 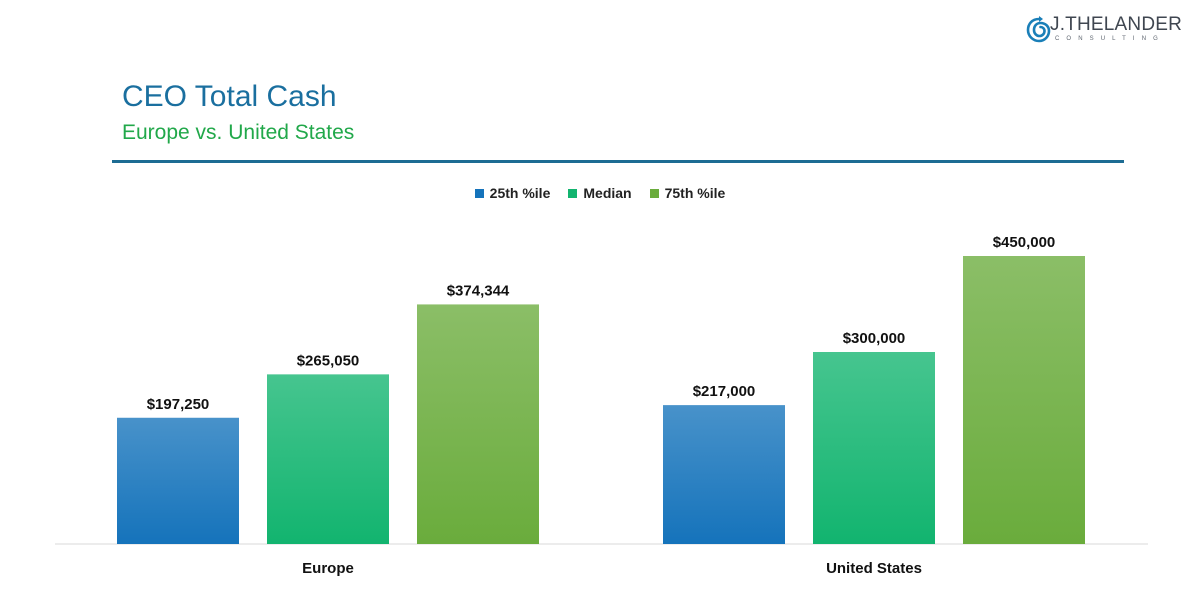 I want to click on bar-united-states-75th-ile, so click(x=1024, y=400).